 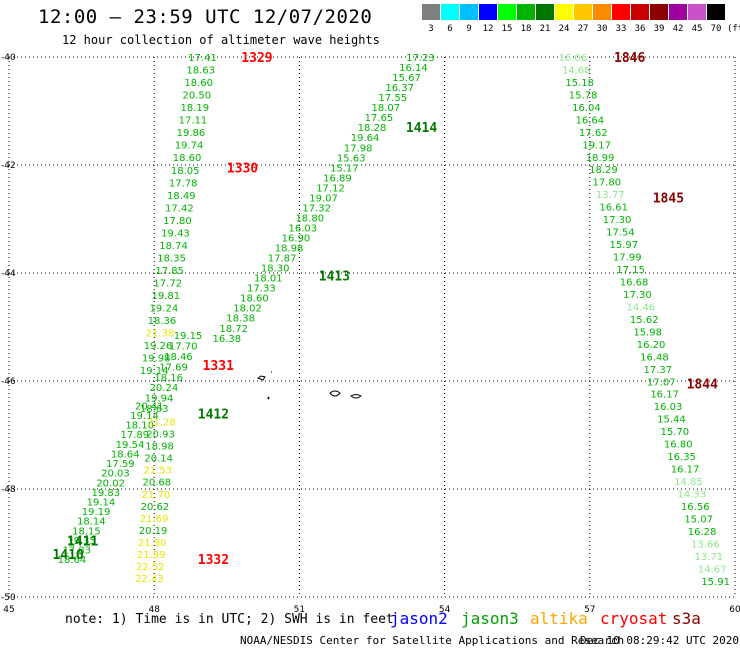 What do you see at coordinates (337, 178) in the screenshot?
I see `swh-value: 16.89` at bounding box center [337, 178].